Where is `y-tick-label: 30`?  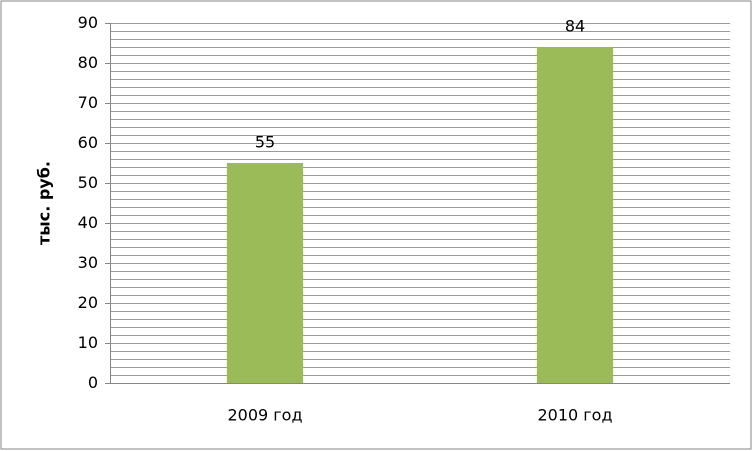
y-tick-label: 30 is located at coordinates (88, 262).